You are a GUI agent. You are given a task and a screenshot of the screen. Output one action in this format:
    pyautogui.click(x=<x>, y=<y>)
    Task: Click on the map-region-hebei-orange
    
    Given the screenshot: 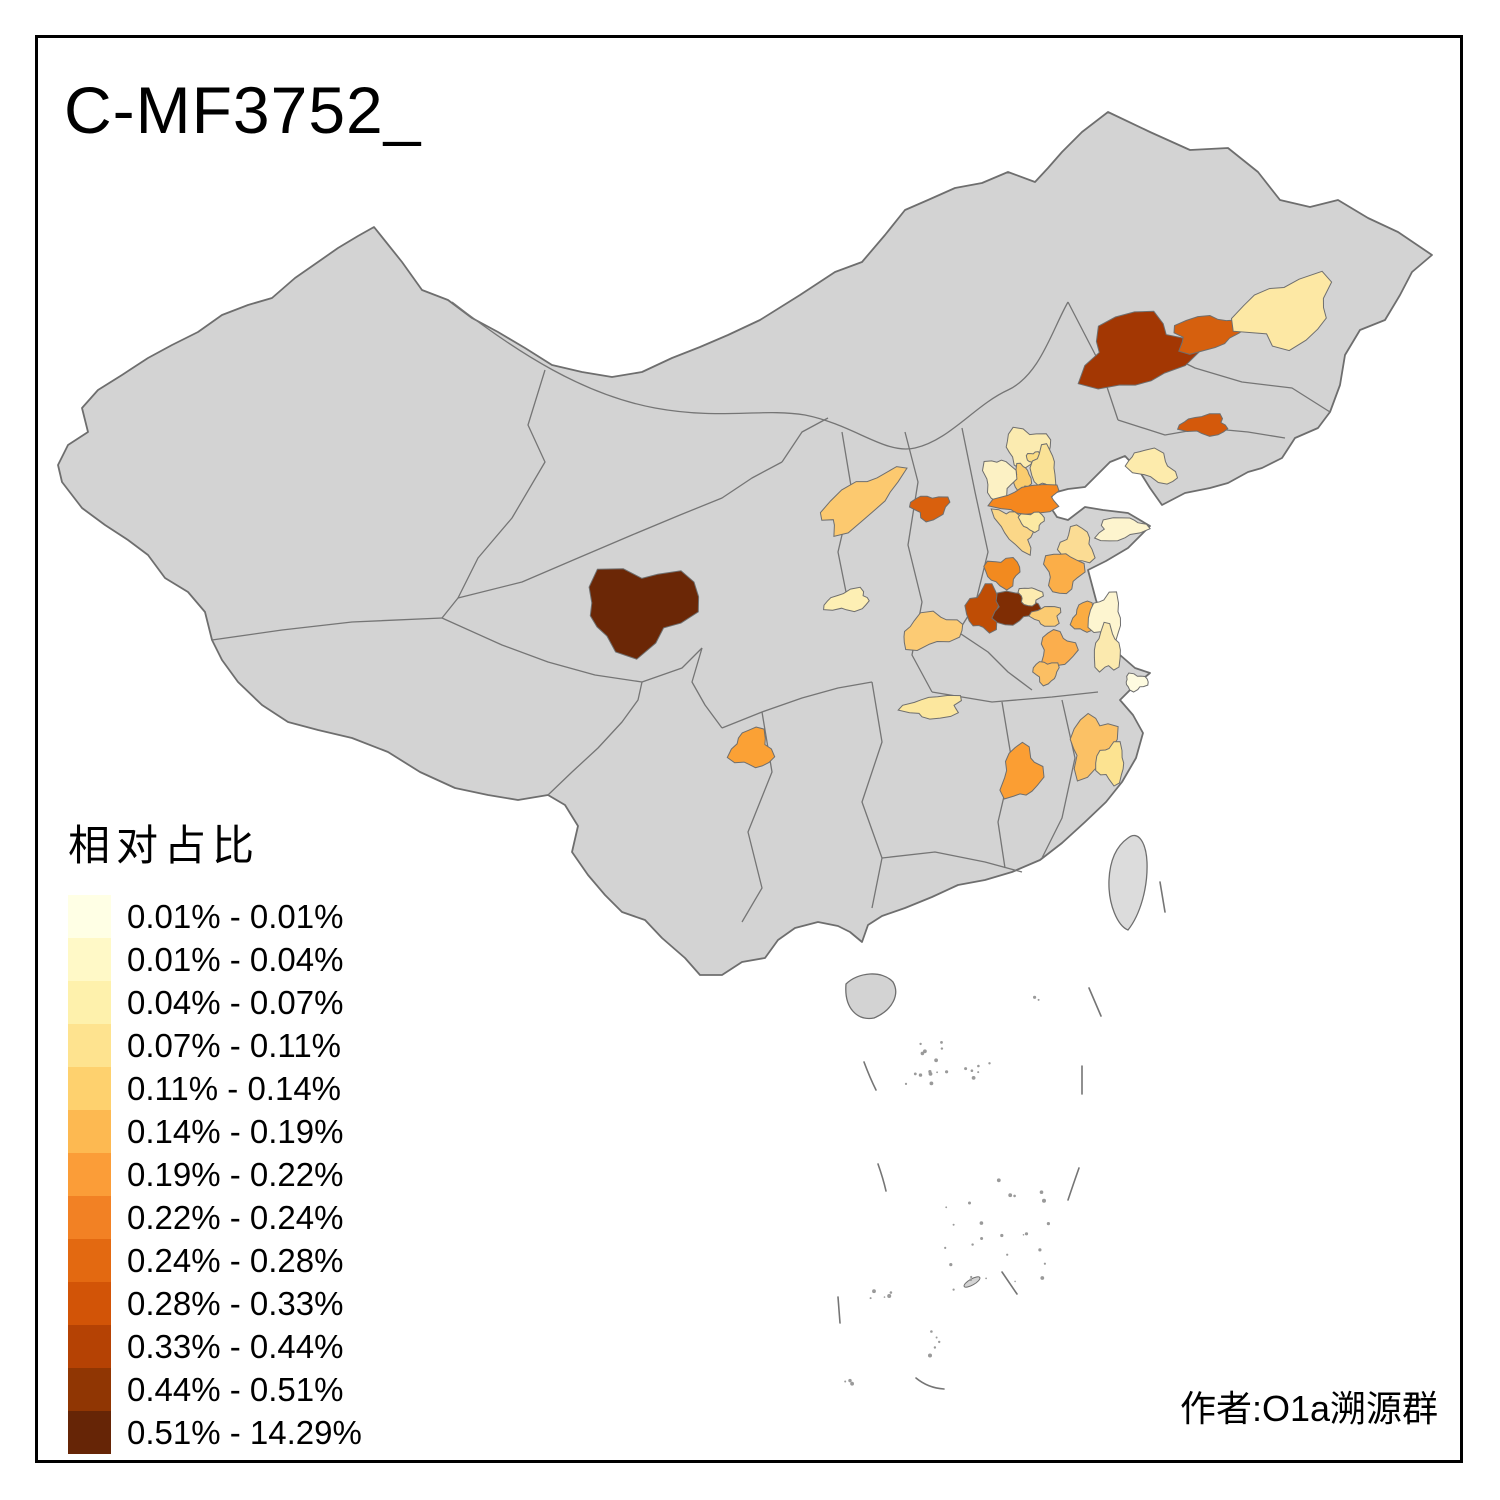 What is the action you would take?
    pyautogui.click(x=1023, y=499)
    